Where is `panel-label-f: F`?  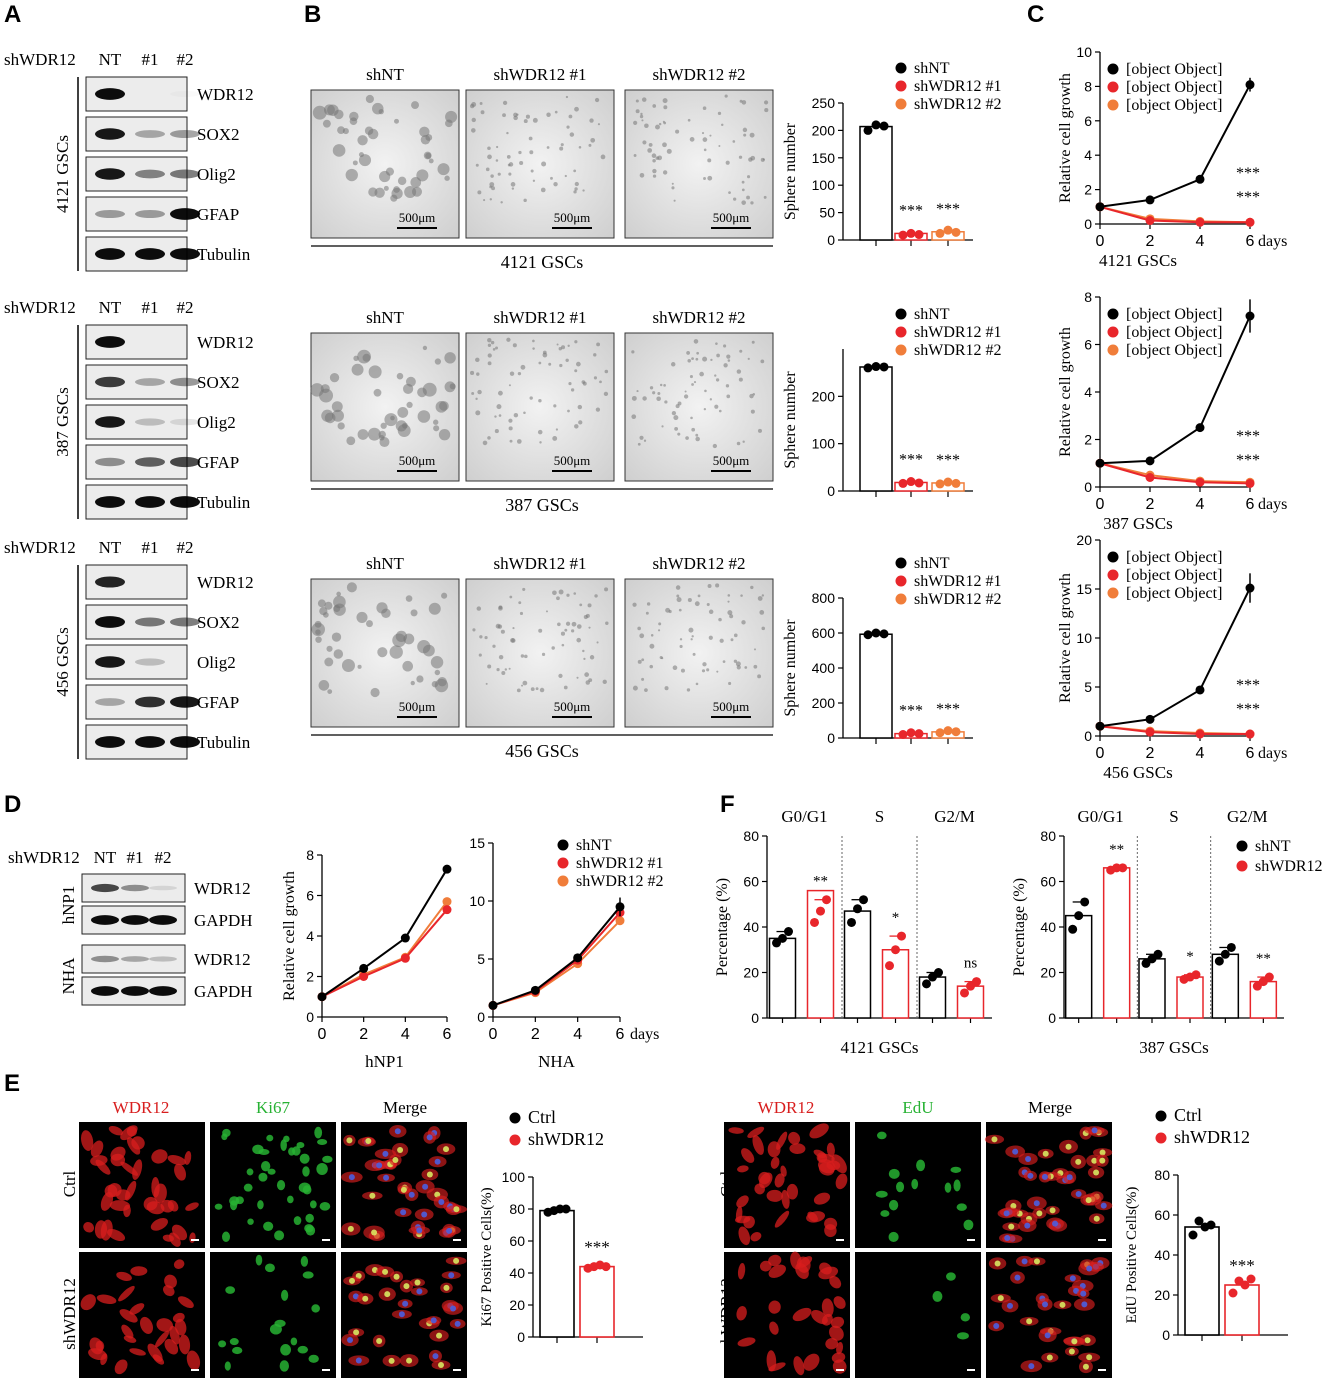 panel-label-f: F is located at coordinates (727, 804).